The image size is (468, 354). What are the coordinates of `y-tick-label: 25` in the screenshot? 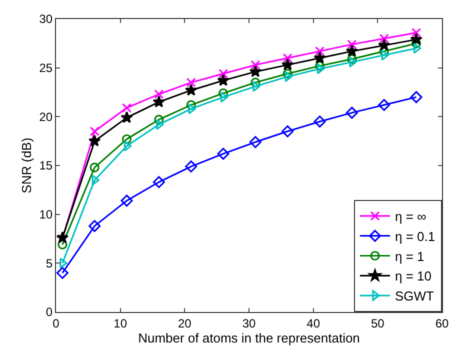 It's located at (46, 68).